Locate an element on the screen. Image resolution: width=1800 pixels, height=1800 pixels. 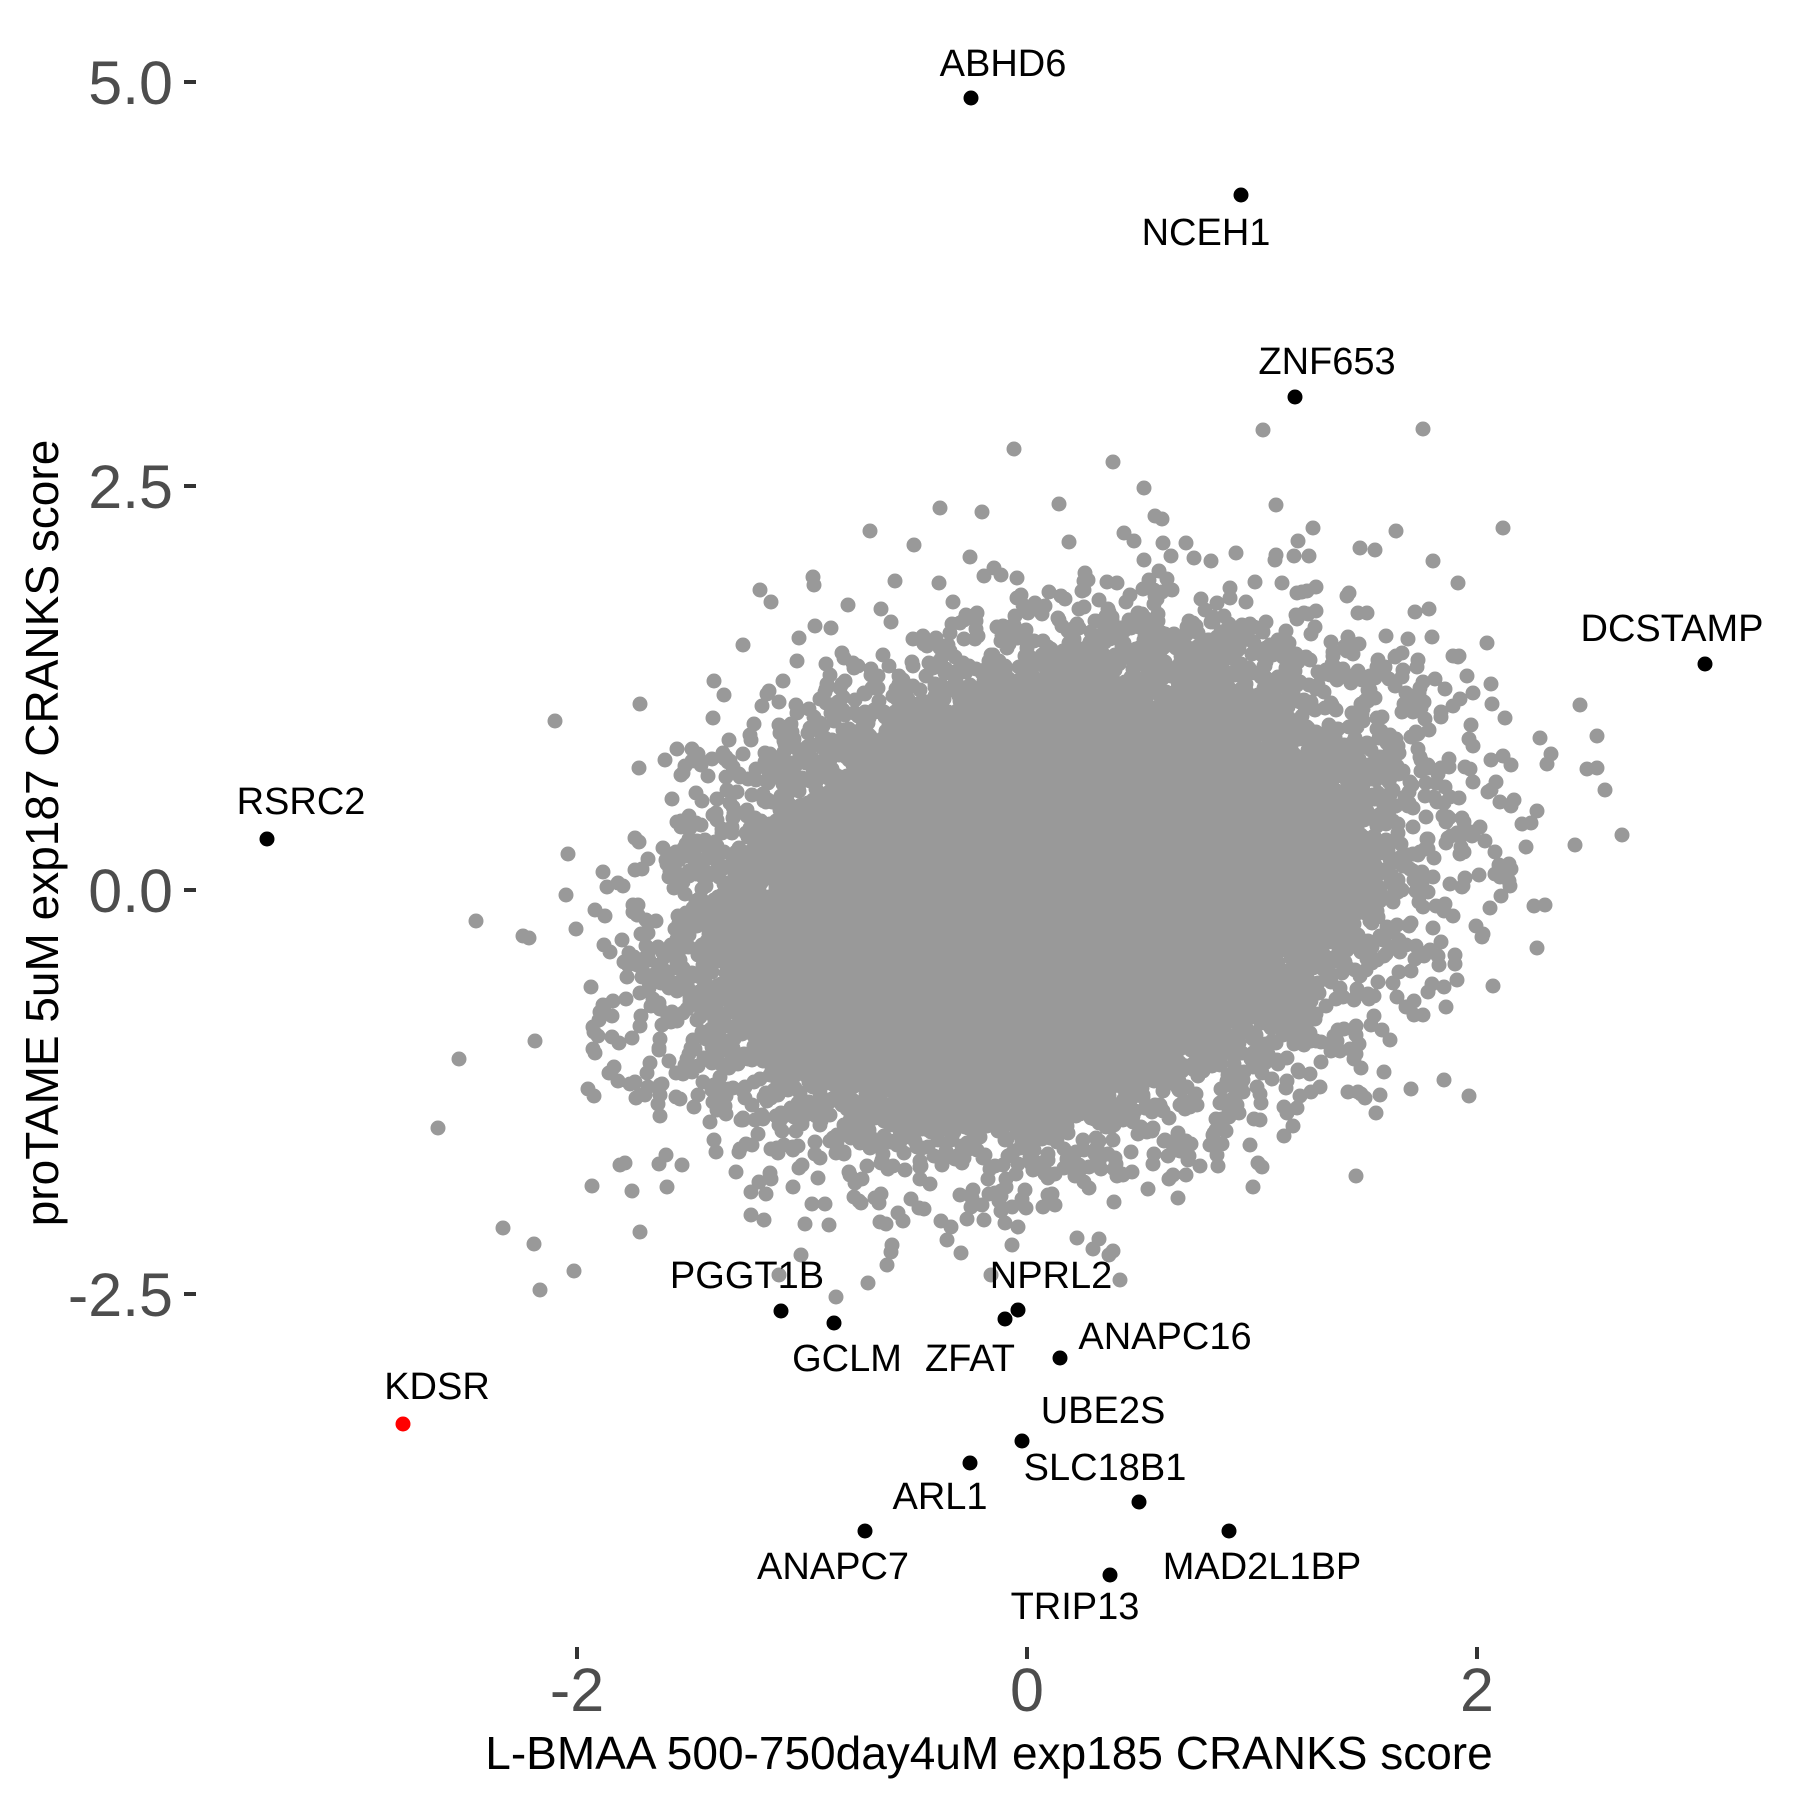
svg-text: NPRL2 is located at coordinates (1051, 1276).